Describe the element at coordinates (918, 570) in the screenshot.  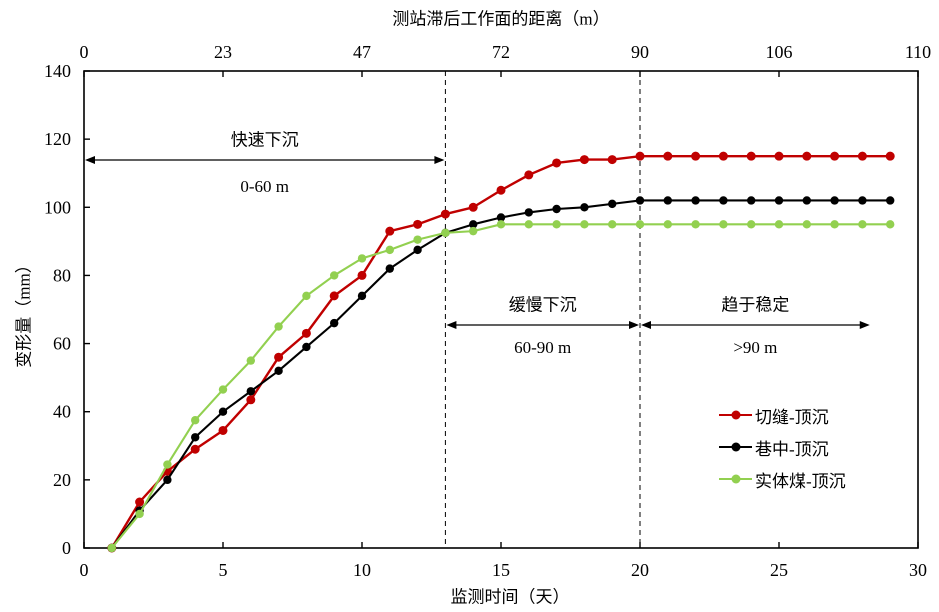
I see `x-axis-tick-label: 30` at that location.